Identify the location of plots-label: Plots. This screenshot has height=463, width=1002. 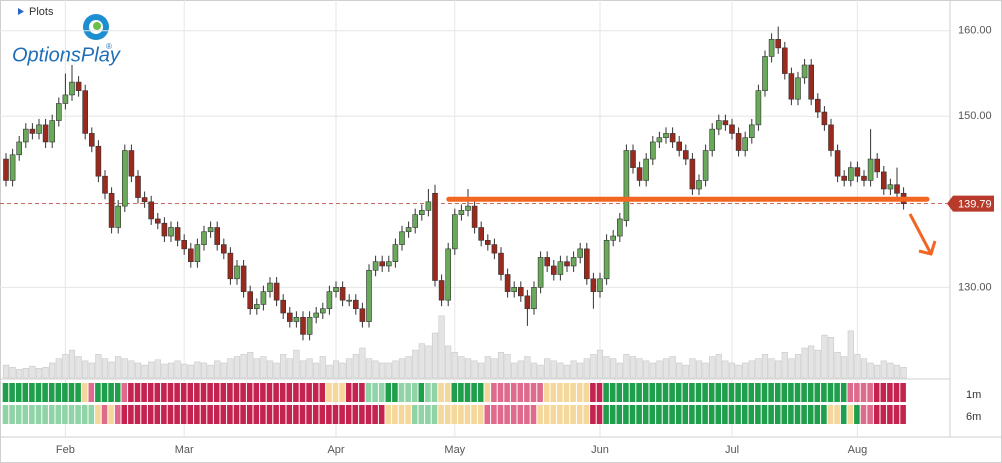
(41, 12).